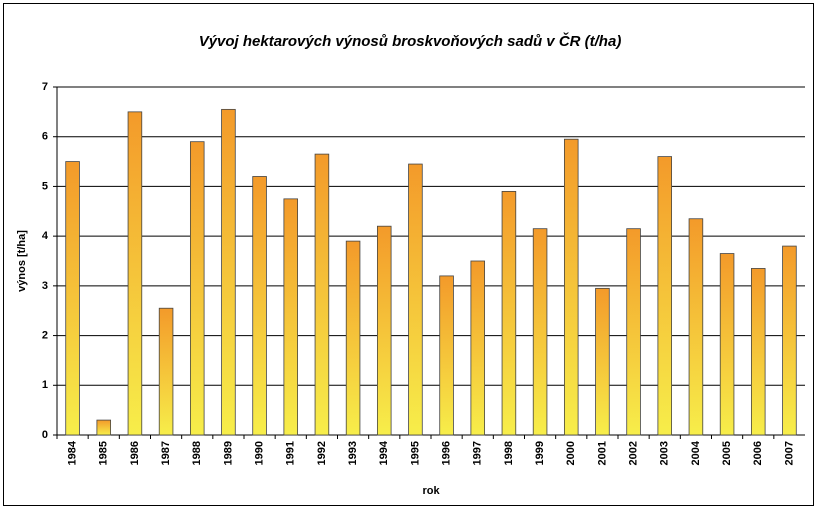 This screenshot has height=509, width=817. Describe the element at coordinates (45, 435) in the screenshot. I see `y-tick-label: 0` at that location.